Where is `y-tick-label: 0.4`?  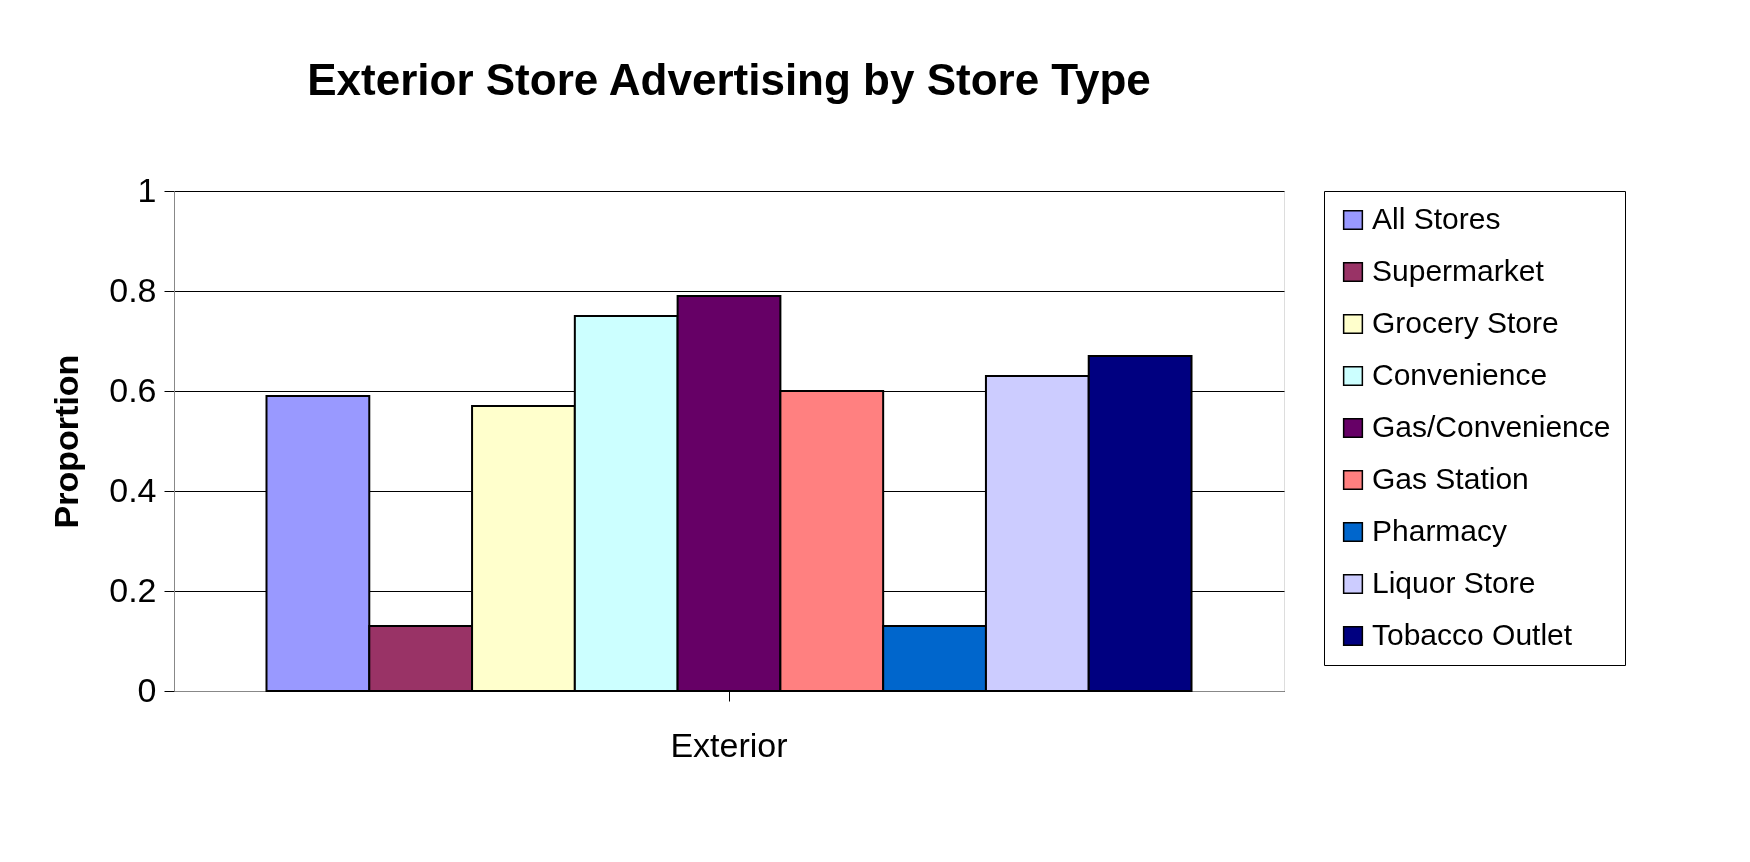
y-tick-label: 0.4 is located at coordinates (133, 489).